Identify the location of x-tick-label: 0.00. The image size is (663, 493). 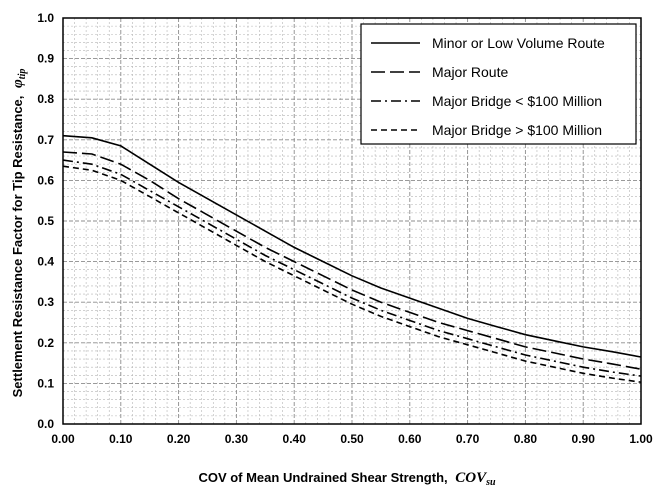
(63, 439).